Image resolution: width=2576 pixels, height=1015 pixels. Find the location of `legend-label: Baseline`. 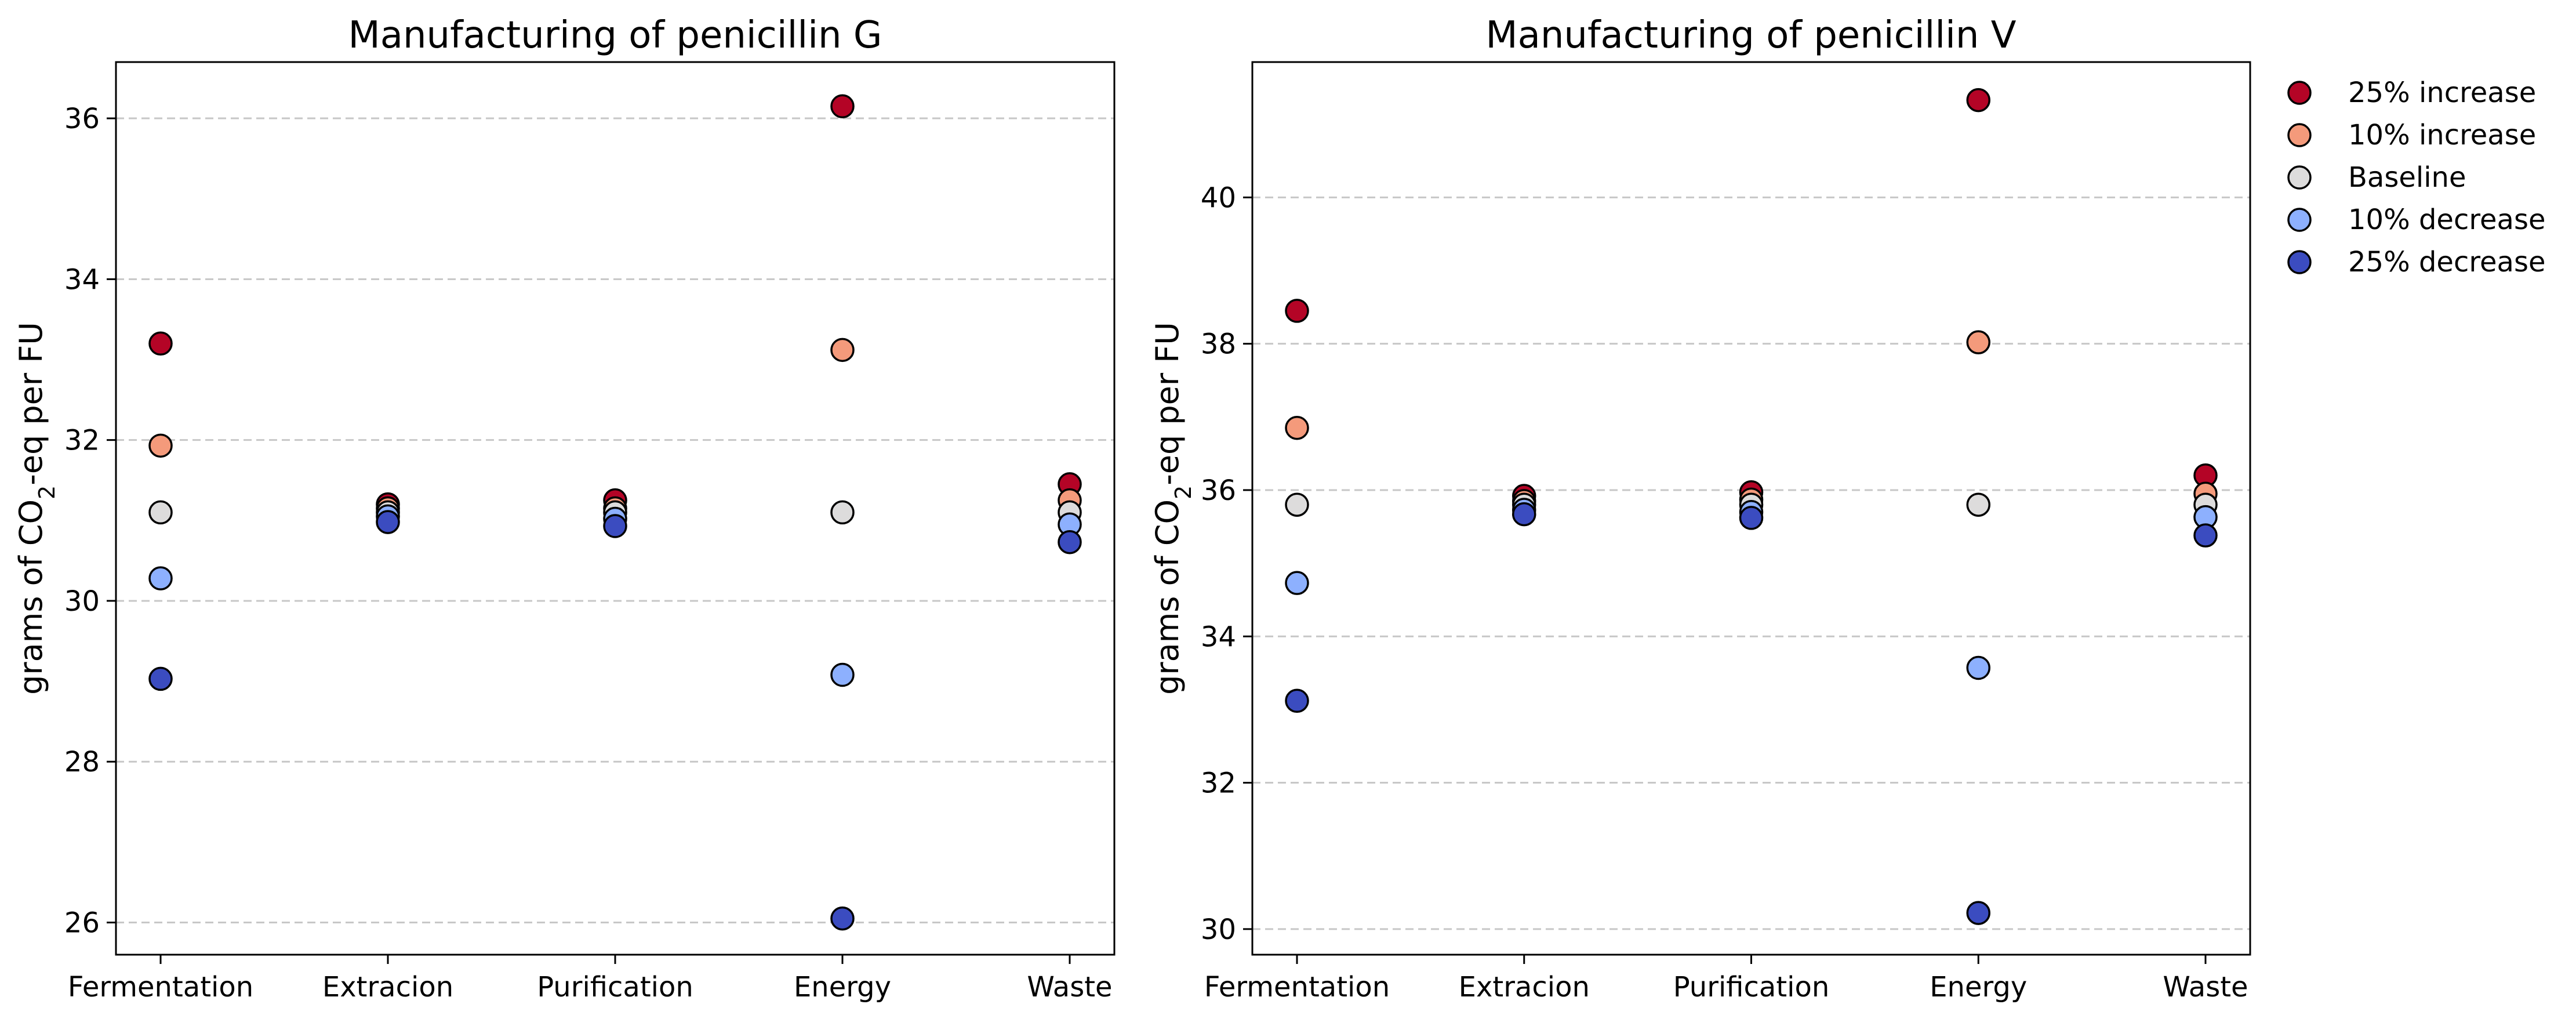

legend-label: Baseline is located at coordinates (2407, 177).